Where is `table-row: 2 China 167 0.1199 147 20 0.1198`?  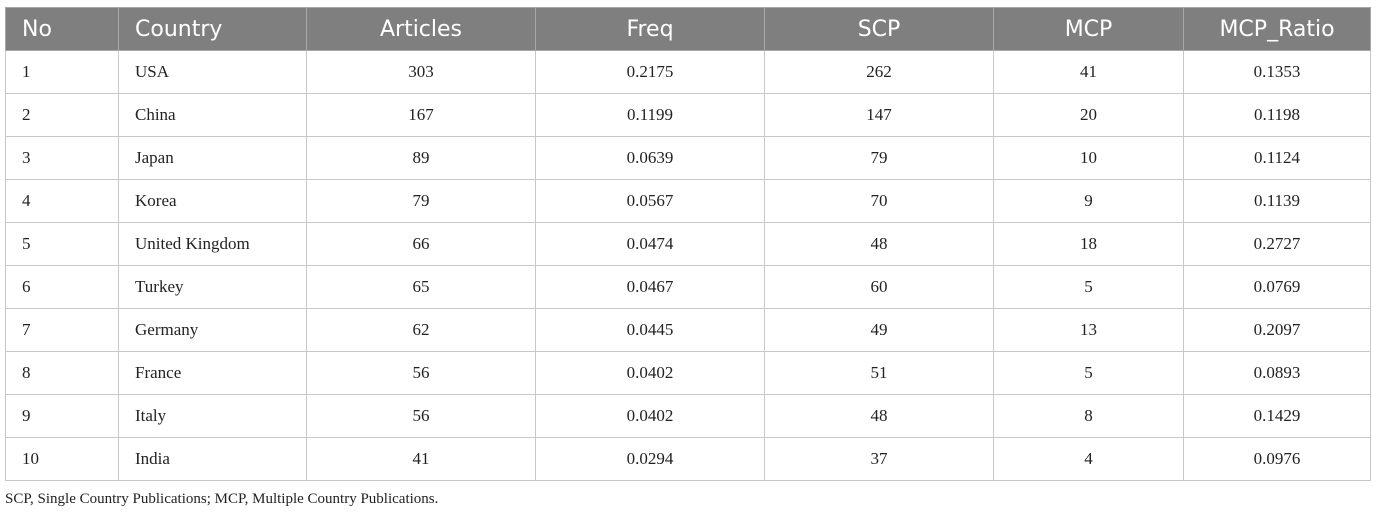 table-row: 2 China 167 0.1199 147 20 0.1198 is located at coordinates (688, 115).